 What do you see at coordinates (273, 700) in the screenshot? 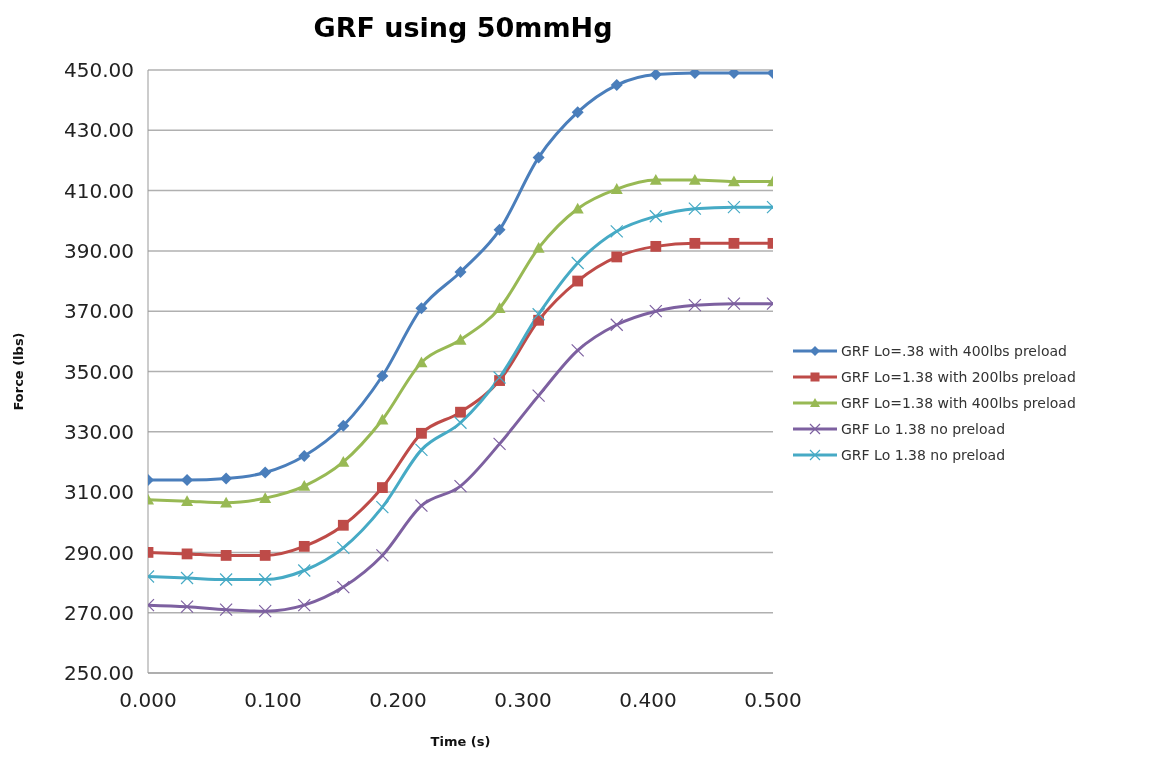
I see `x-tick-label: 0.100` at bounding box center [273, 700].